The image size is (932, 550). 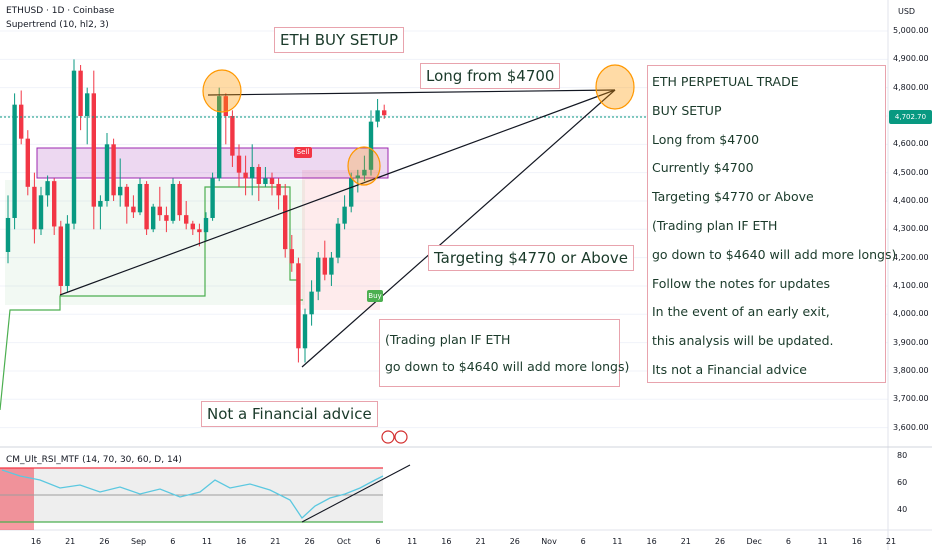 I want to click on price-tick: 4,100.00, so click(x=911, y=285).